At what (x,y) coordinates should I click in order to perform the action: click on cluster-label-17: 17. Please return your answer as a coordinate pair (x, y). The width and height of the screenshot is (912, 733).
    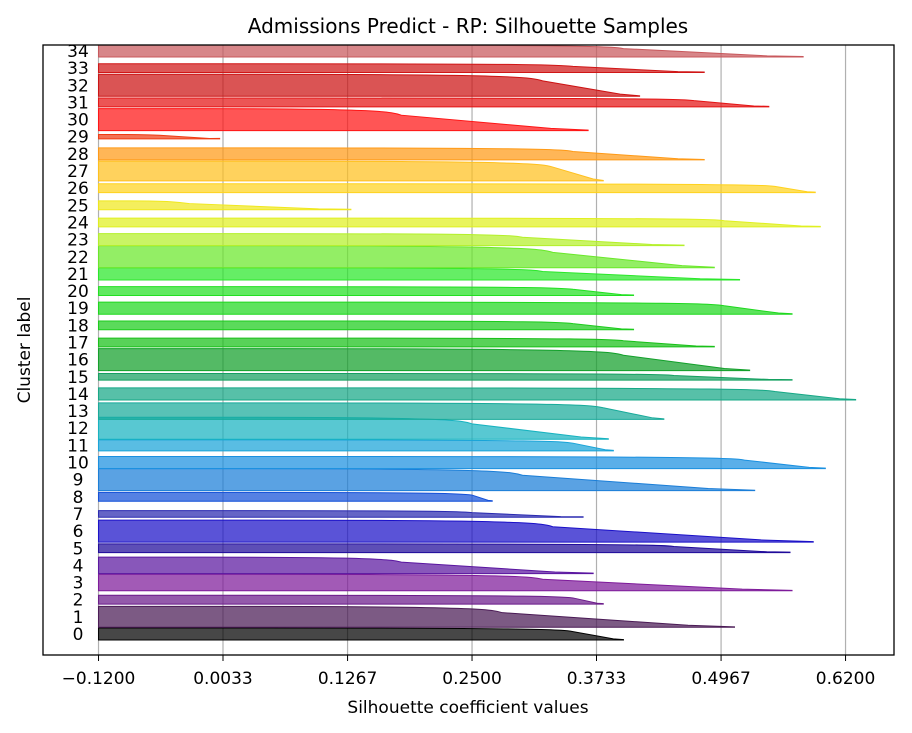
    Looking at the image, I should click on (78, 344).